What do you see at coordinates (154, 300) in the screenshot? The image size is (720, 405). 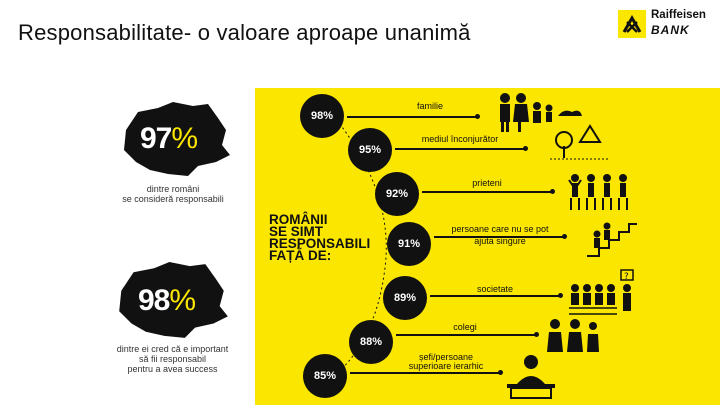 I see `stat-number-2: 98` at bounding box center [154, 300].